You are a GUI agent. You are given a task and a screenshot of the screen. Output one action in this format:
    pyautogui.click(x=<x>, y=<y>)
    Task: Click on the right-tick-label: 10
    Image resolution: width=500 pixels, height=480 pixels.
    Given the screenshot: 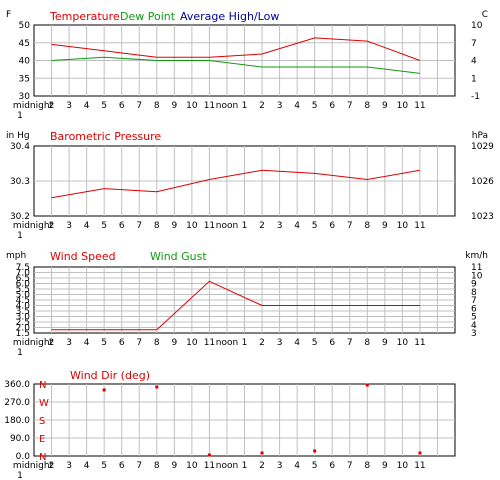 What is the action you would take?
    pyautogui.click(x=477, y=26)
    